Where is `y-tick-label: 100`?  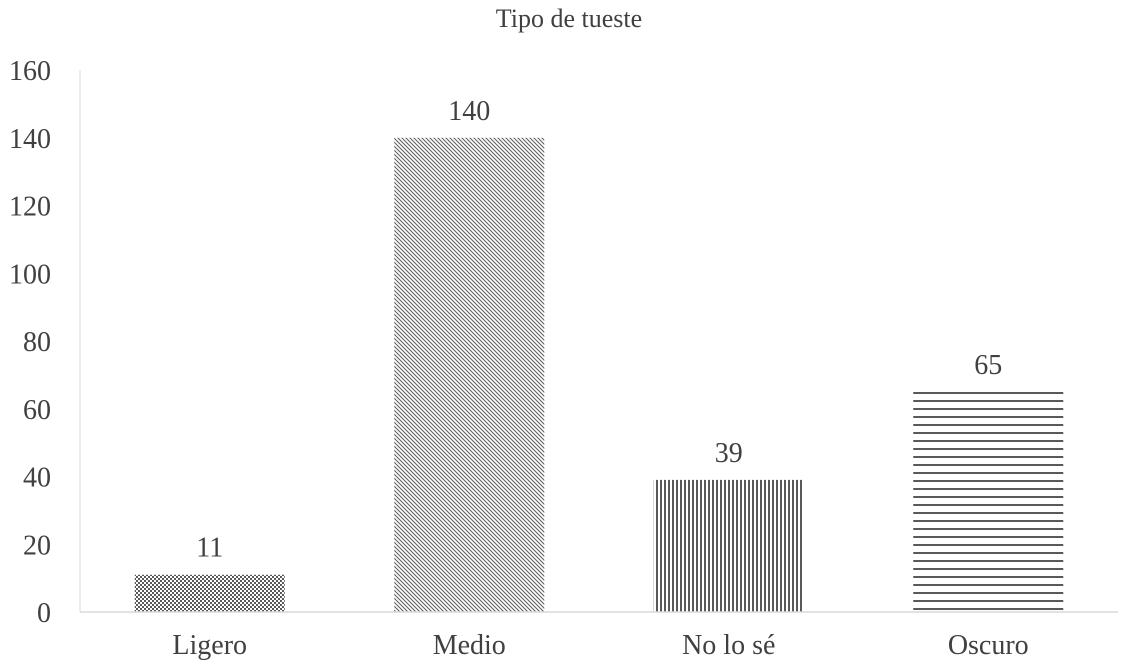 y-tick-label: 100 is located at coordinates (30, 274).